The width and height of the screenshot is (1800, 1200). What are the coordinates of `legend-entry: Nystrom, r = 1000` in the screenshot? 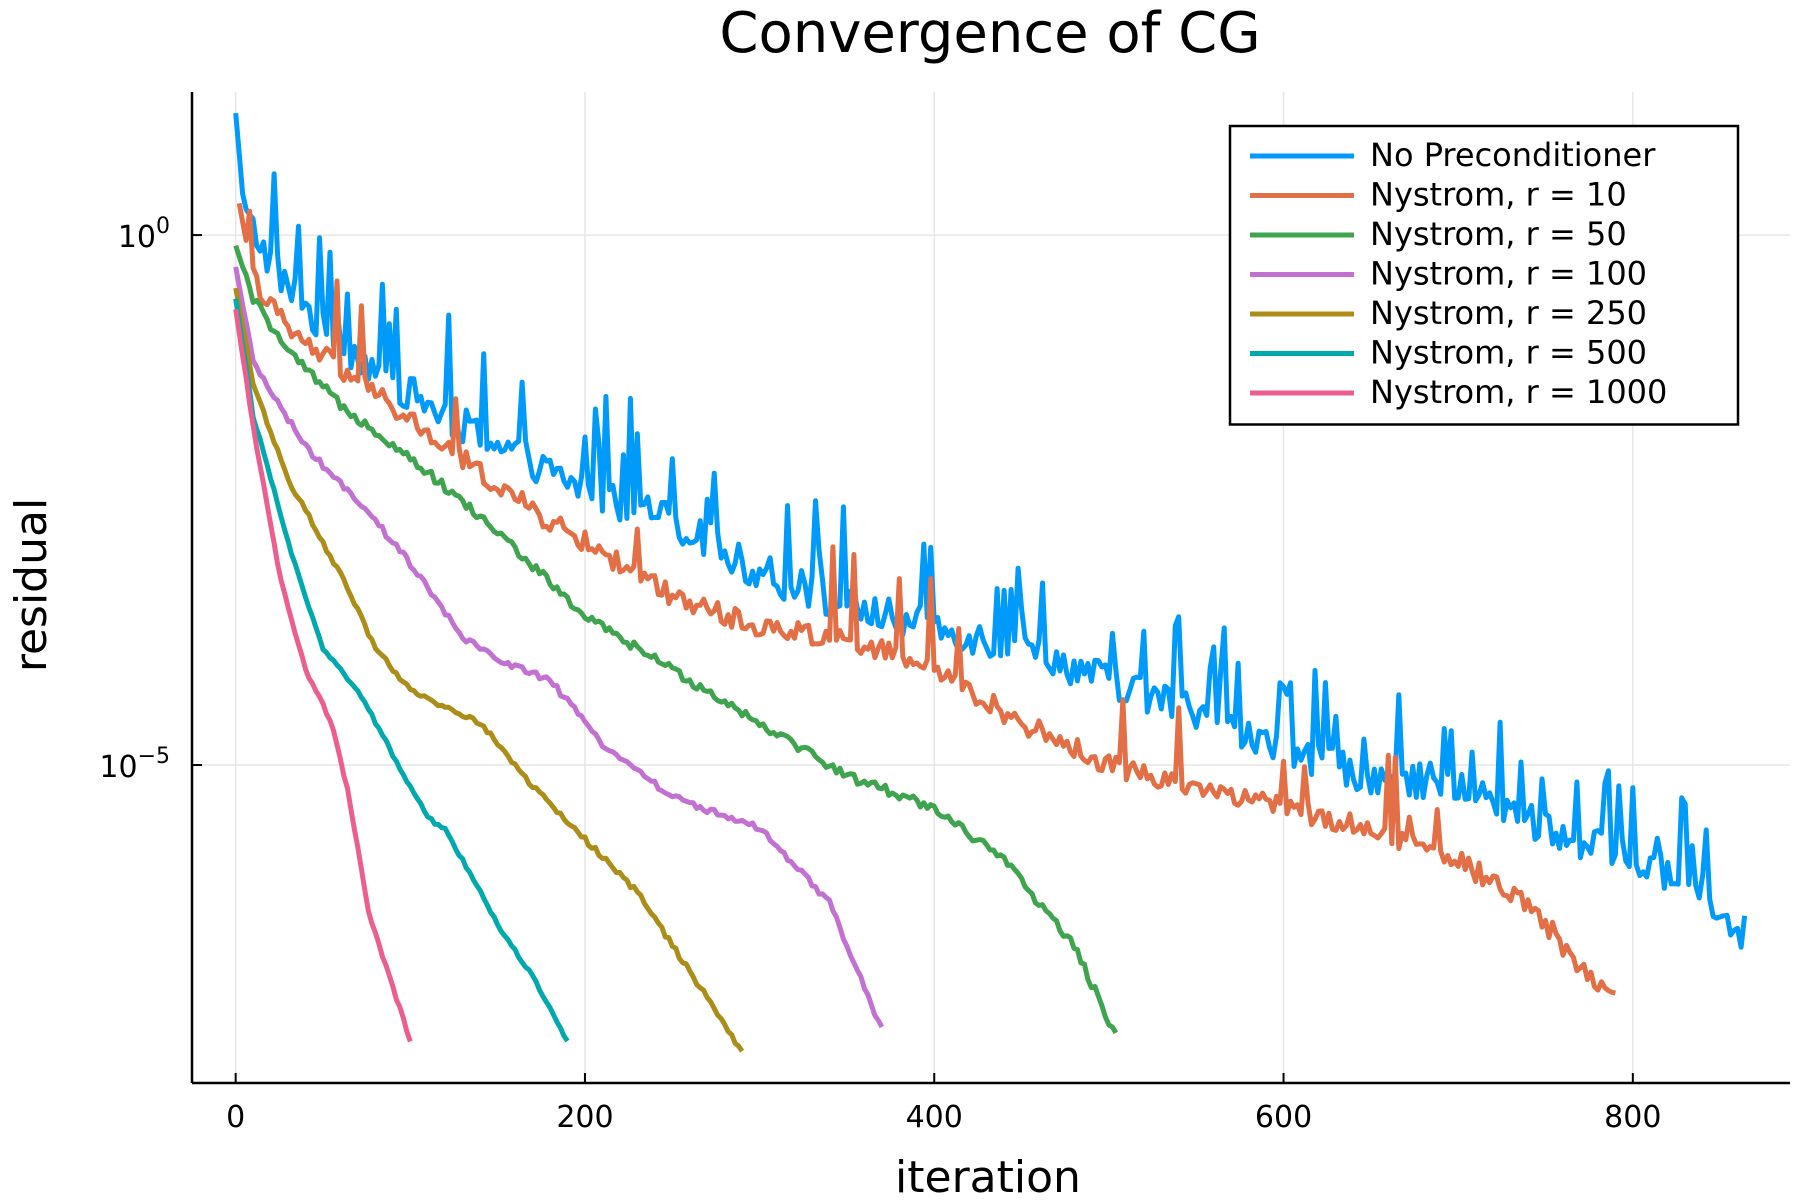 It's located at (1518, 392).